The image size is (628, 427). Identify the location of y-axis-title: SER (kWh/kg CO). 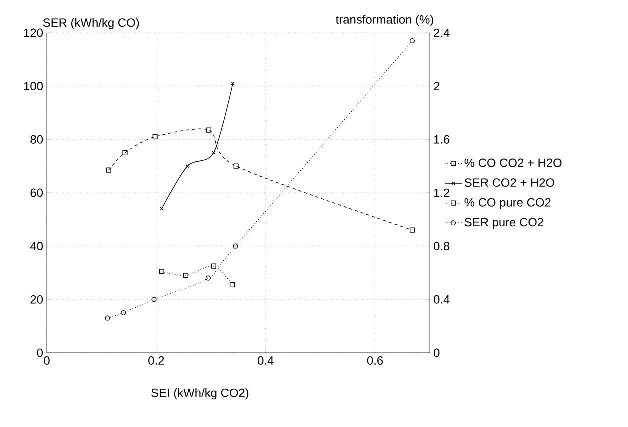
(91, 24).